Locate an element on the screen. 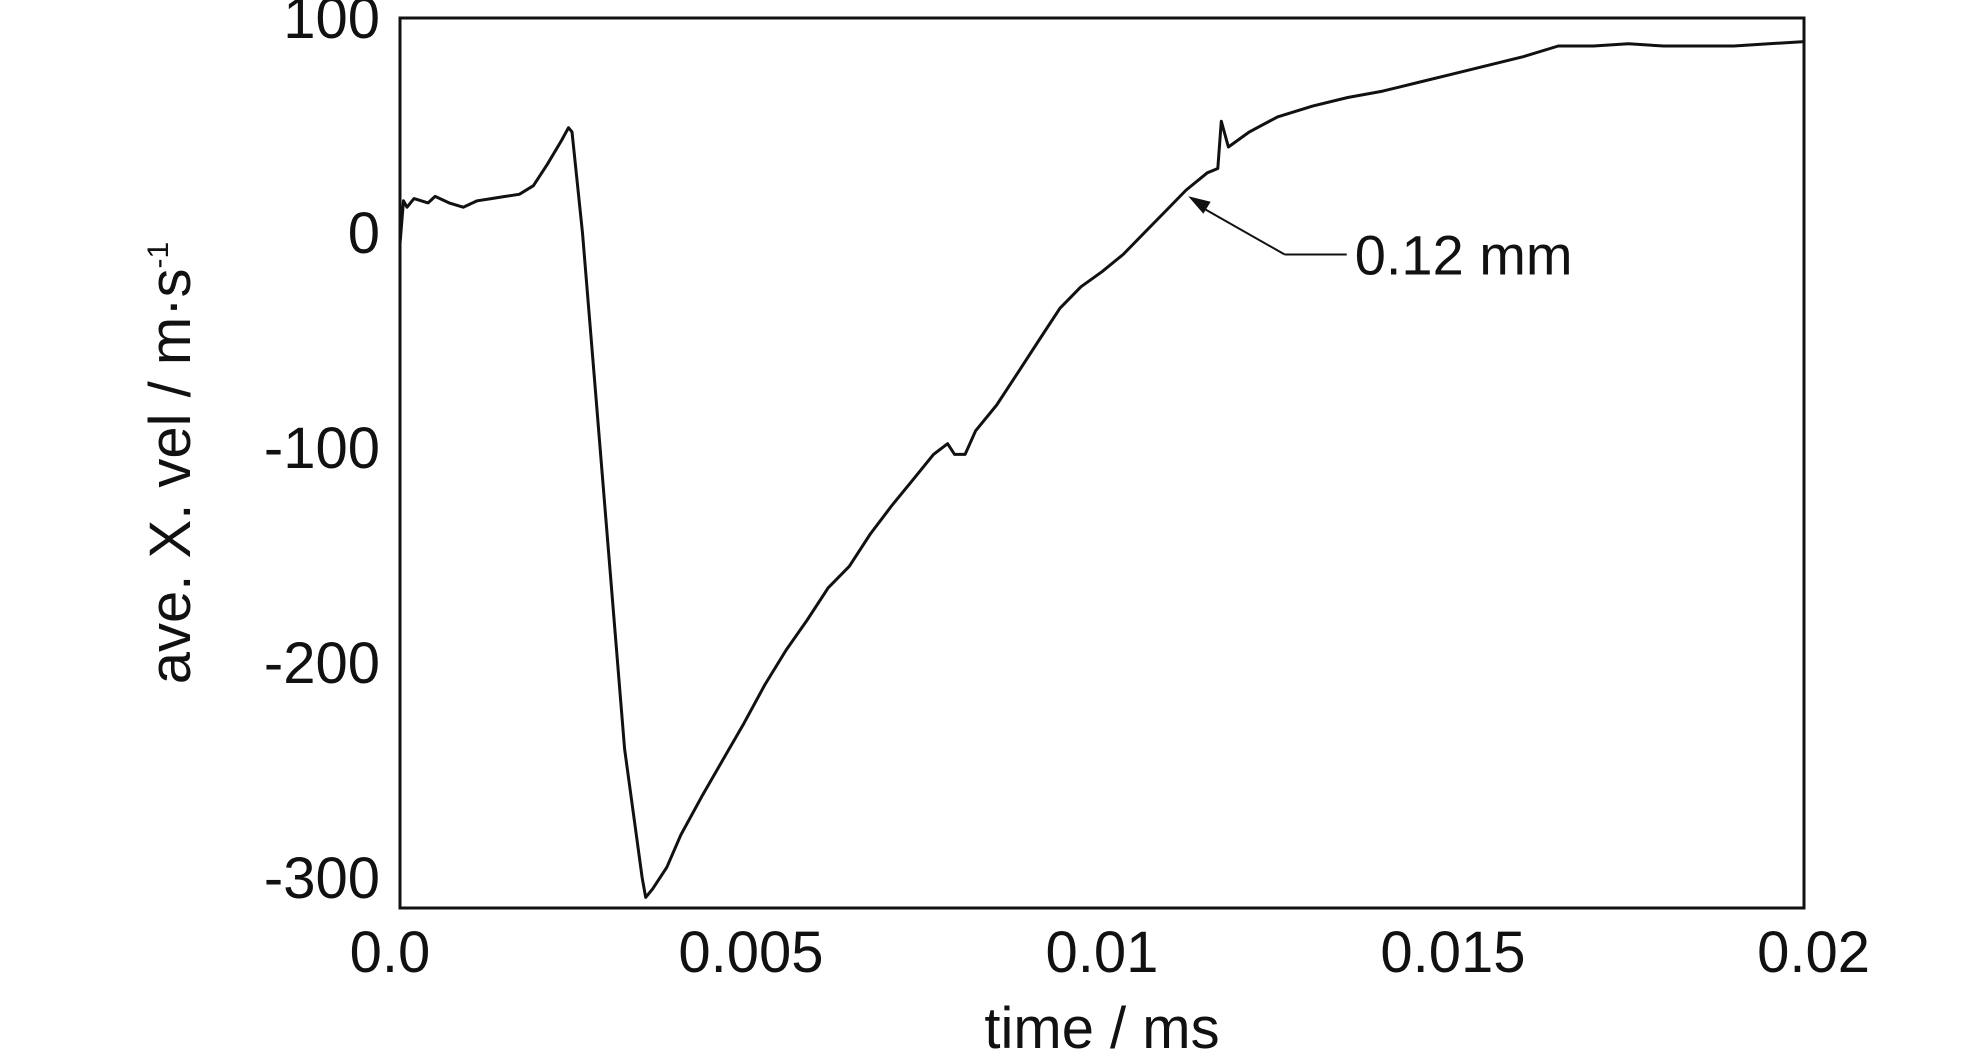 The width and height of the screenshot is (1984, 1063). x-tick-label: 0.02 is located at coordinates (1813, 952).